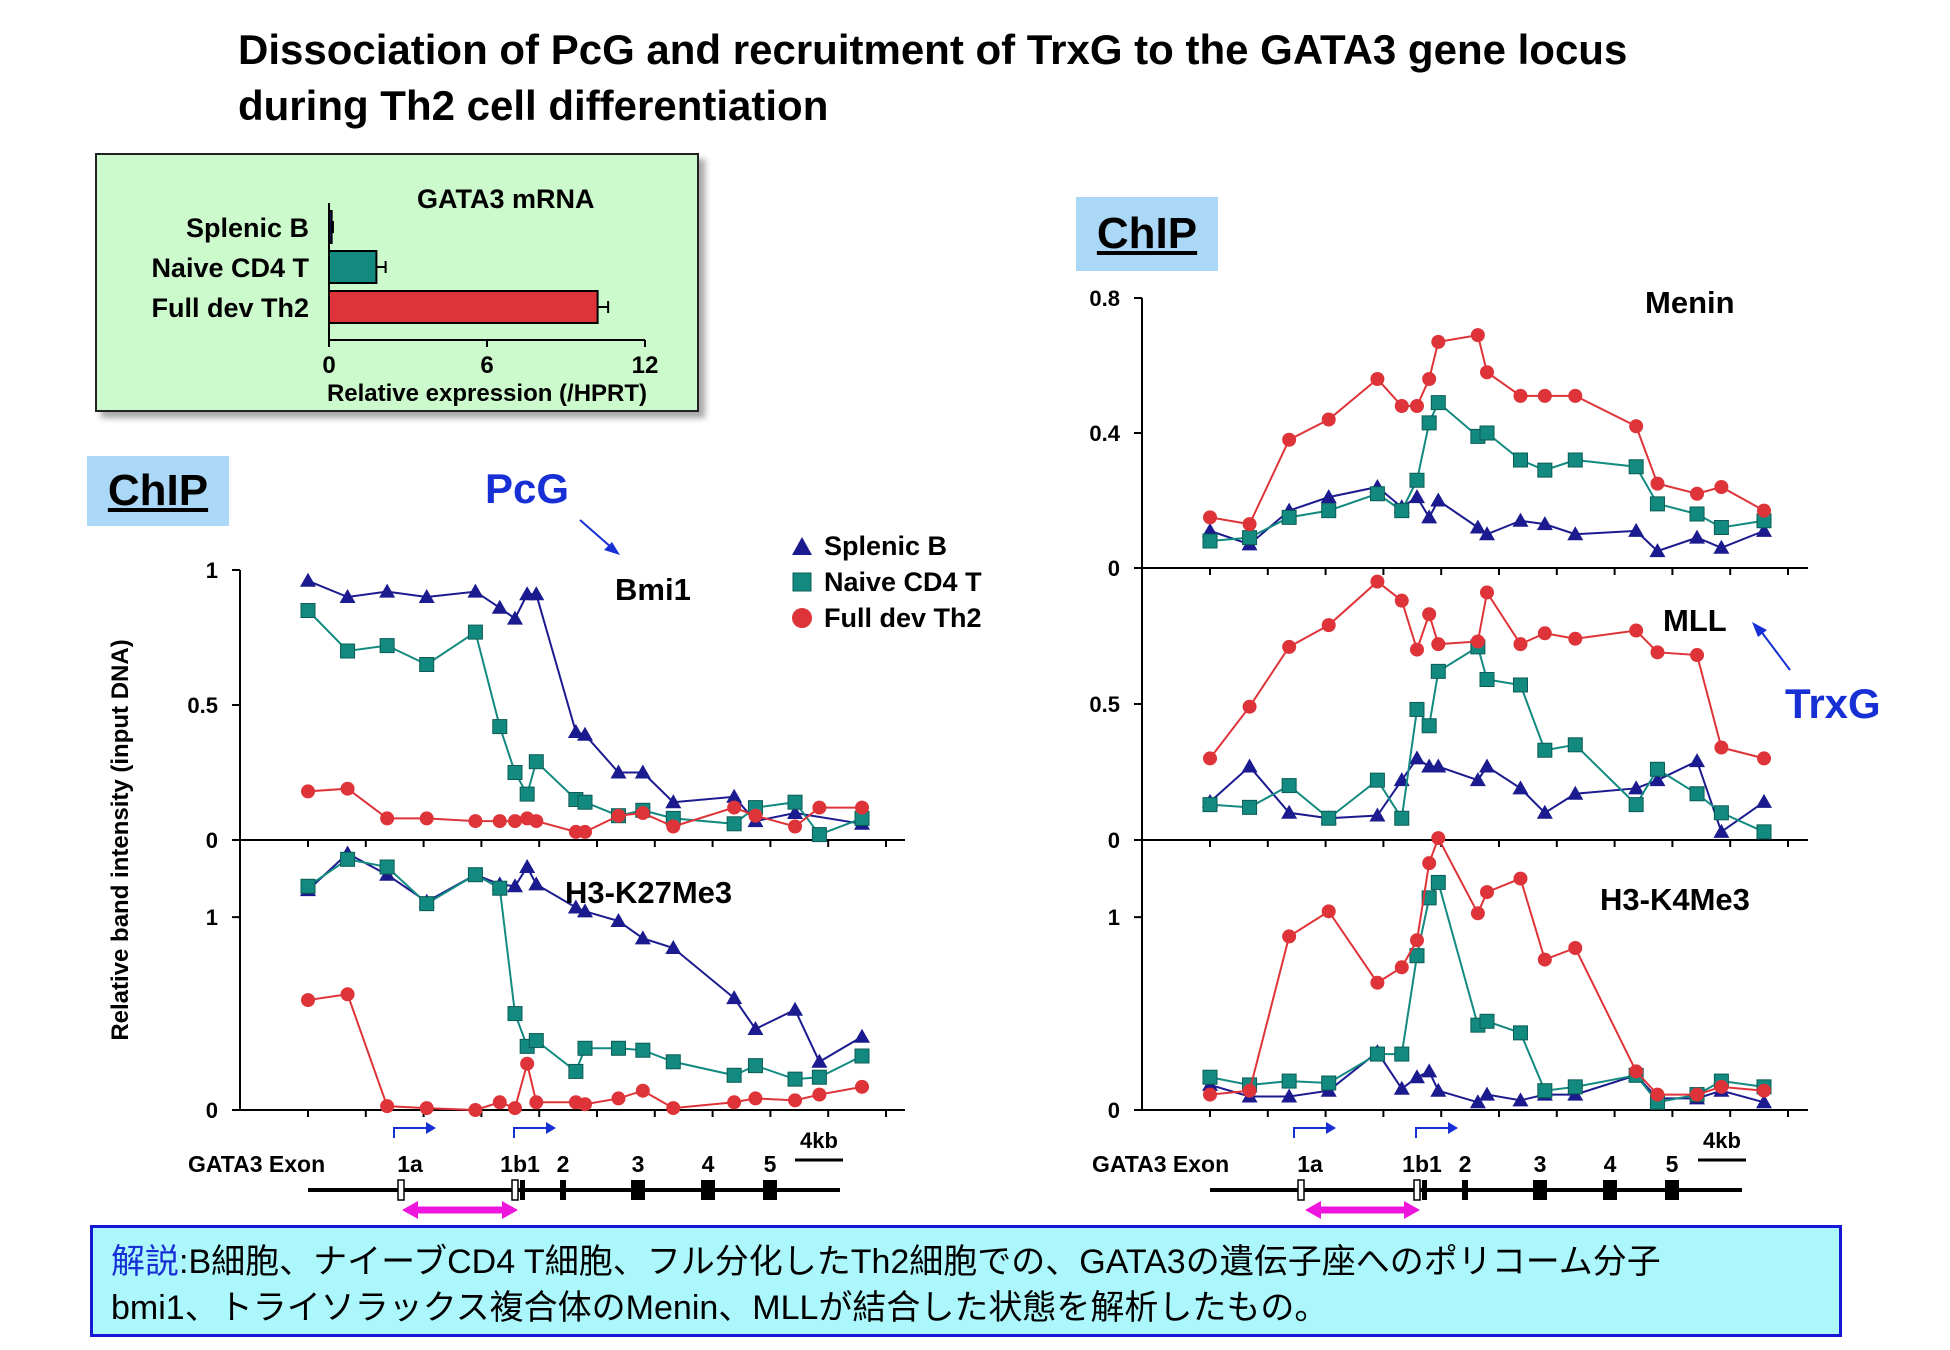 This screenshot has height=1350, width=1950. I want to click on y-tick-label: 0.4, so click(1104, 433).